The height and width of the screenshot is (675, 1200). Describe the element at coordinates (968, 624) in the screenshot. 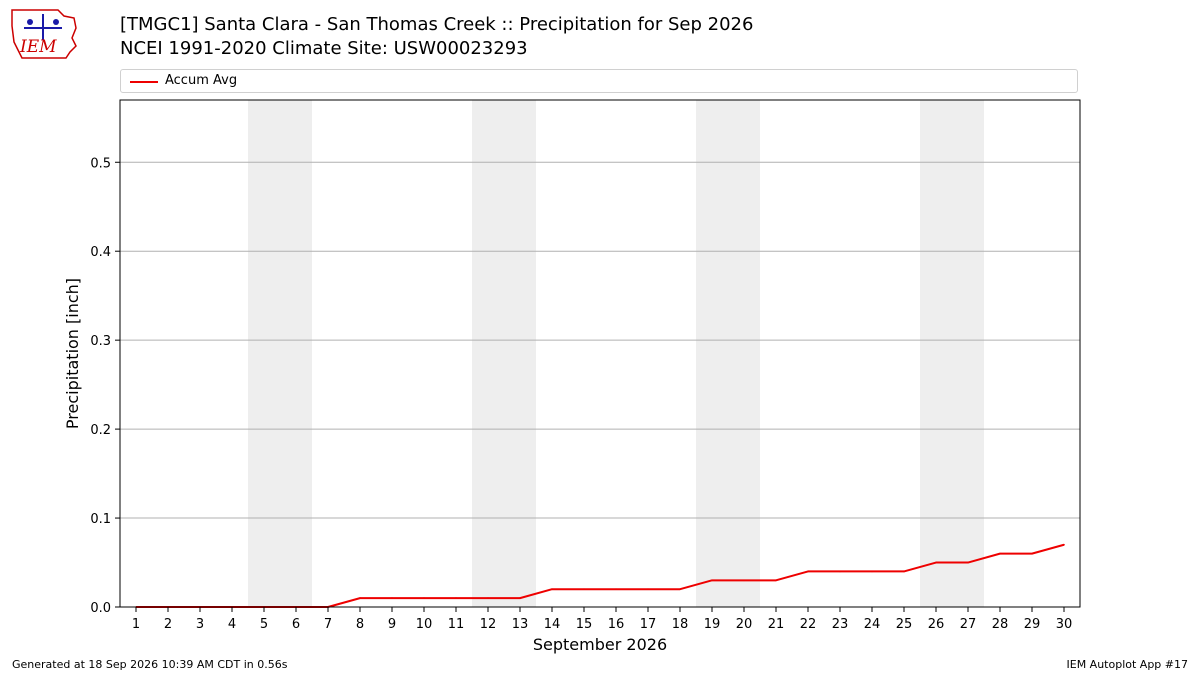

I see `x-tick-label: 27` at that location.